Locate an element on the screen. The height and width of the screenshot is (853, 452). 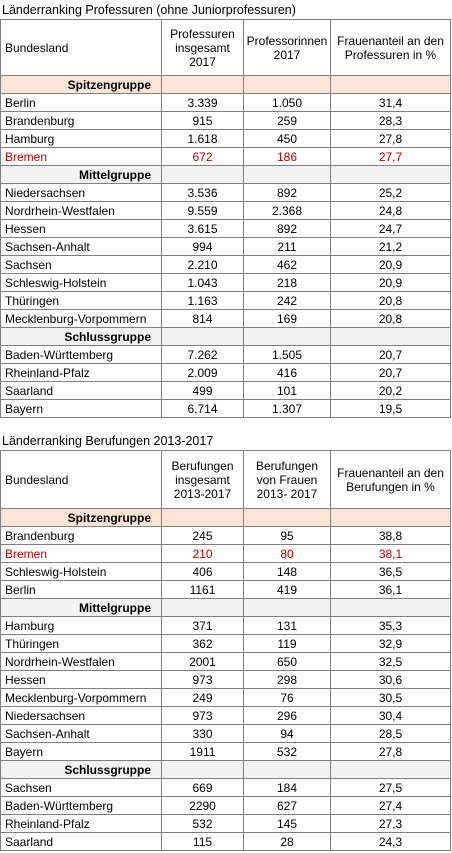
cell: 30,5 is located at coordinates (391, 698).